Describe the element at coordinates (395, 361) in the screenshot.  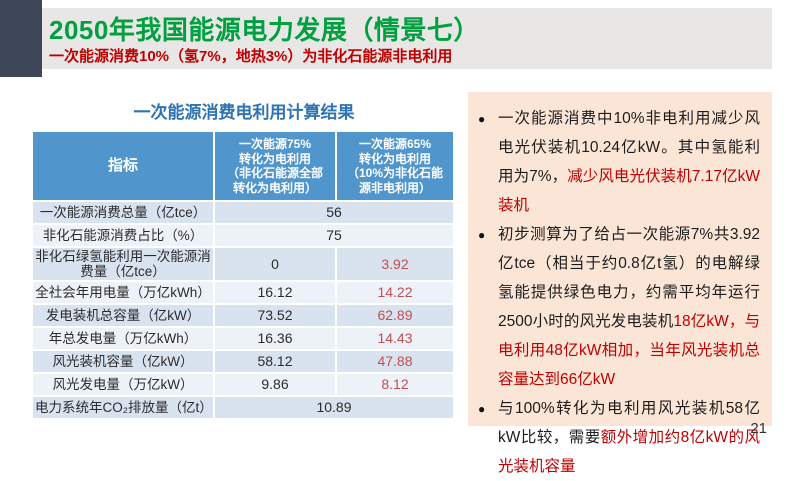
I see `table-cell-value: 47.88` at that location.